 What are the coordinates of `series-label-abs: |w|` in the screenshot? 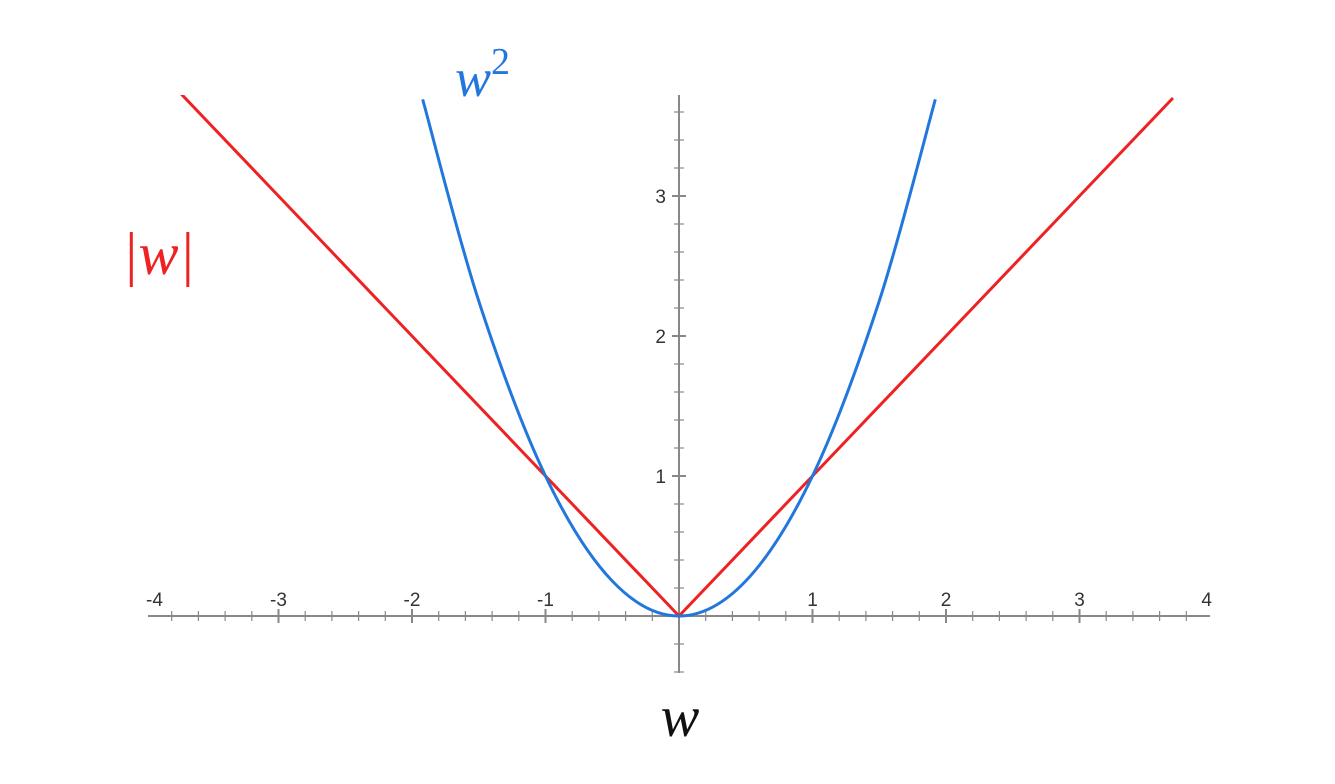 It's located at (158, 254).